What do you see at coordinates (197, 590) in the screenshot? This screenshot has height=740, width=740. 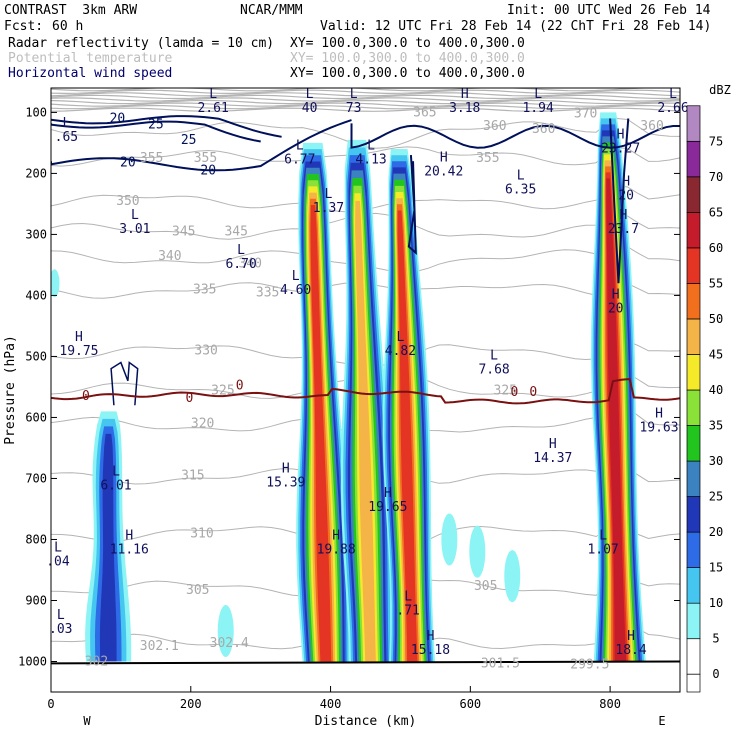 I see `theta-label: 305` at bounding box center [197, 590].